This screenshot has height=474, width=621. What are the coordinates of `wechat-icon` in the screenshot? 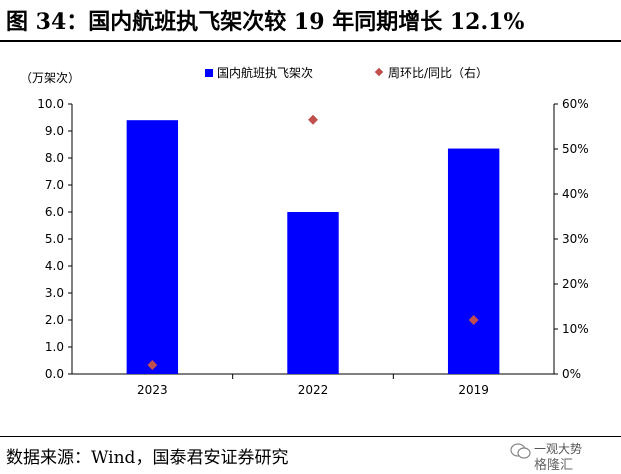 It's located at (520, 451).